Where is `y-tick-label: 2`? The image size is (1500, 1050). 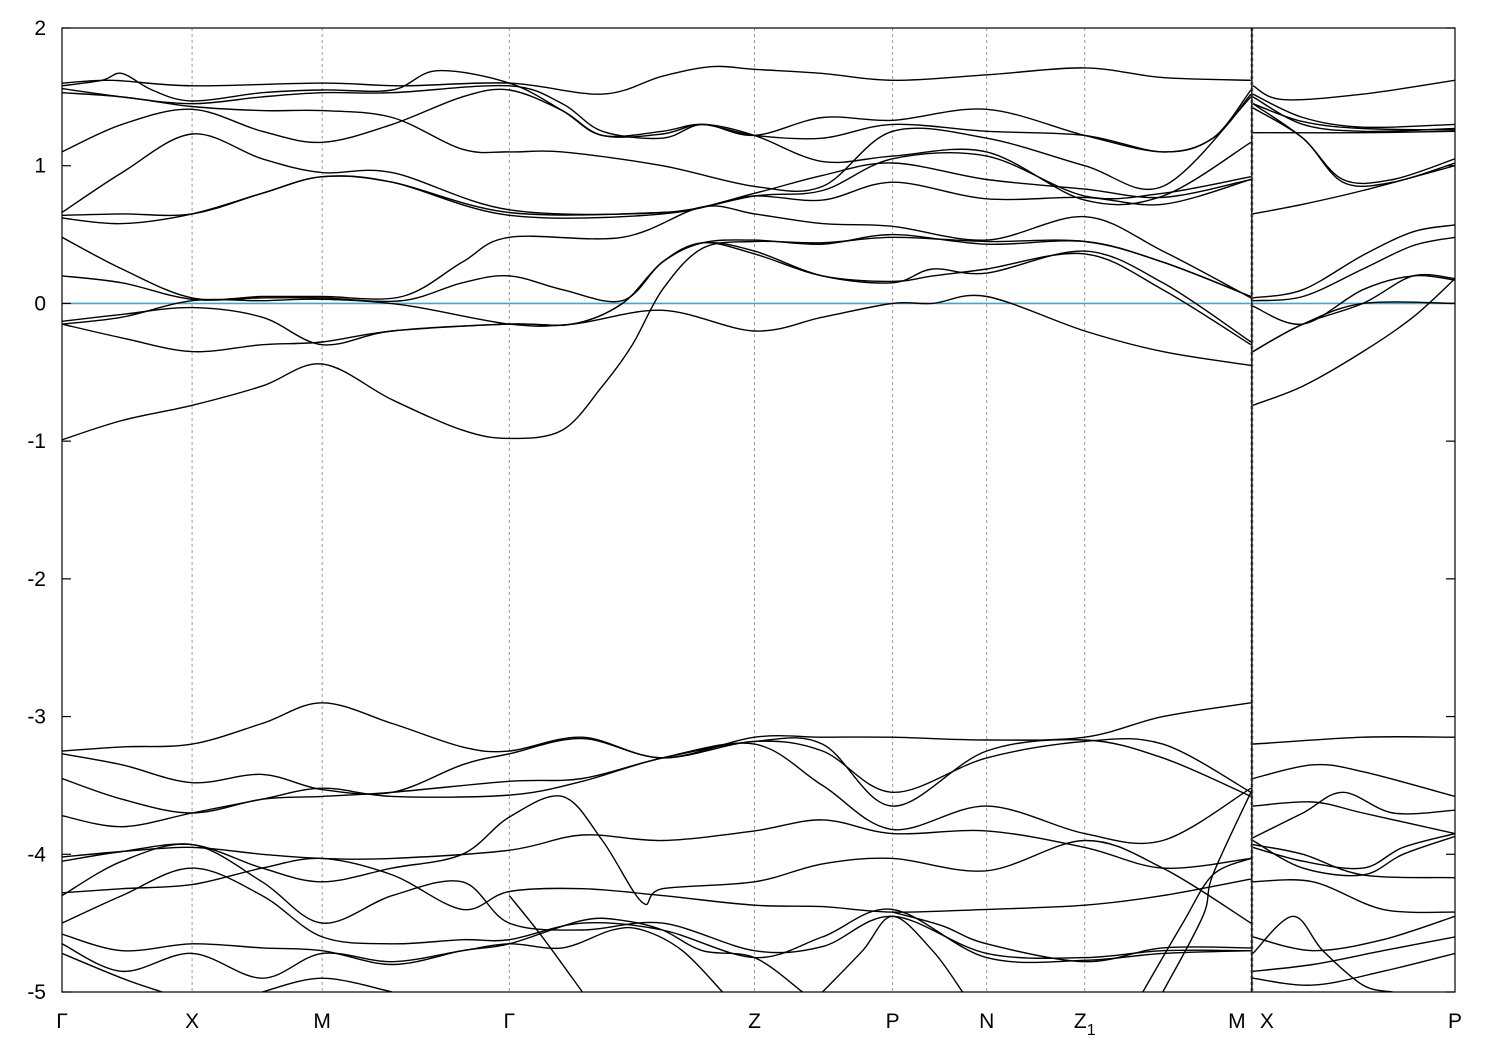 y-tick-label: 2 is located at coordinates (40, 28).